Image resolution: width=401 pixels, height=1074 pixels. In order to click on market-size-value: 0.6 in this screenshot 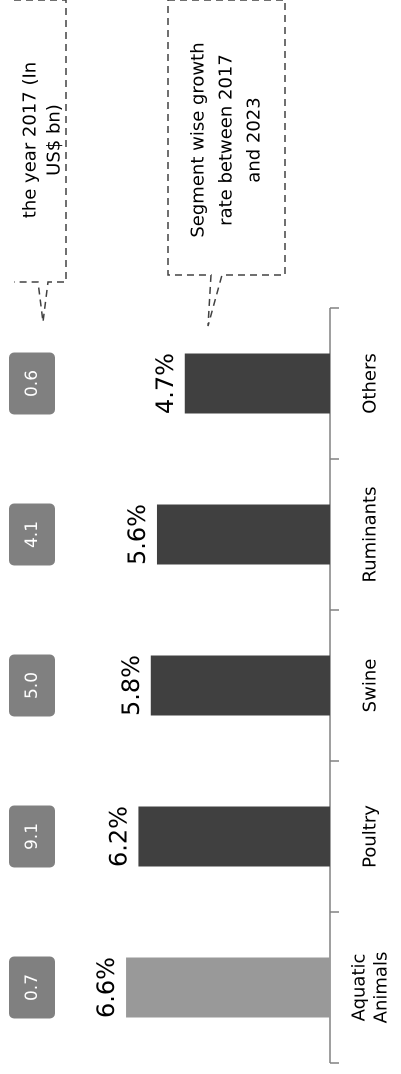, I will do `click(32, 383)`.